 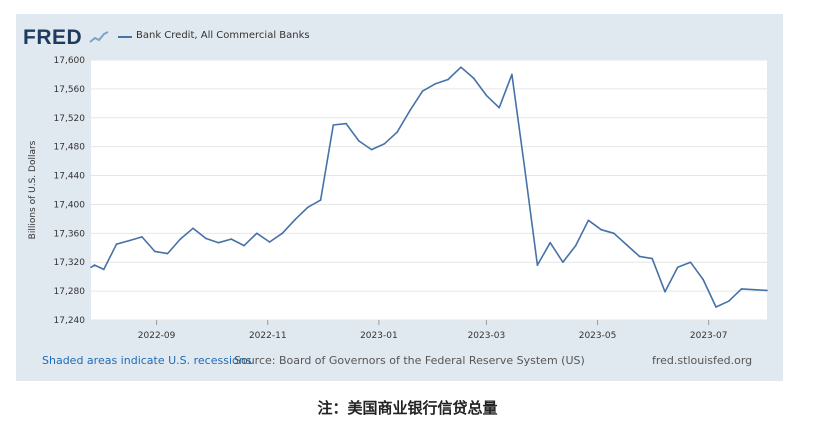 I want to click on x-tick-label: 2023-05, so click(x=598, y=336).